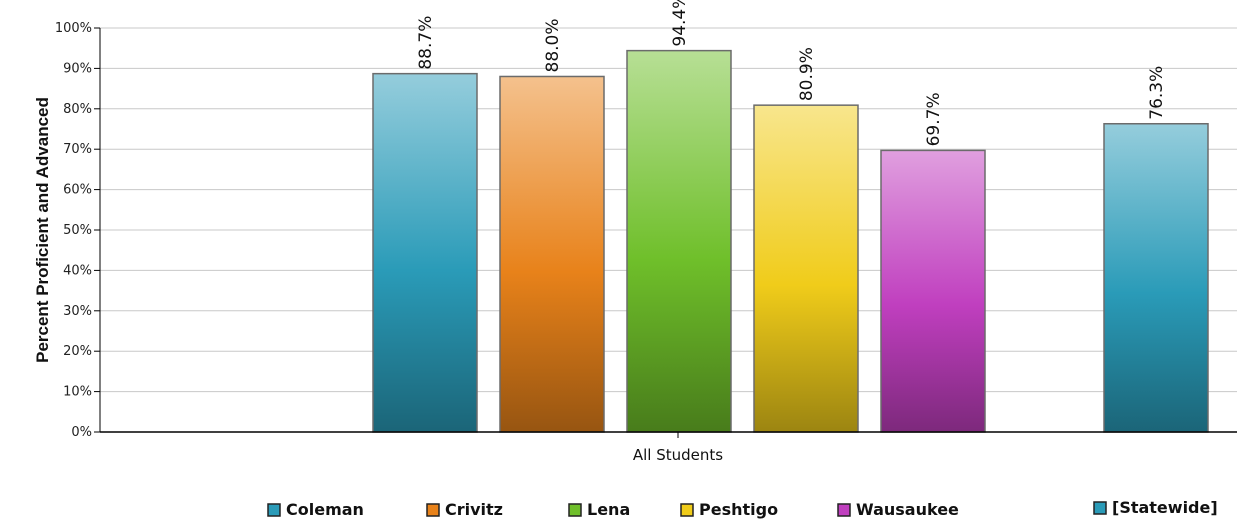  What do you see at coordinates (73, 28) in the screenshot?
I see `y-tick-label: 100%` at bounding box center [73, 28].